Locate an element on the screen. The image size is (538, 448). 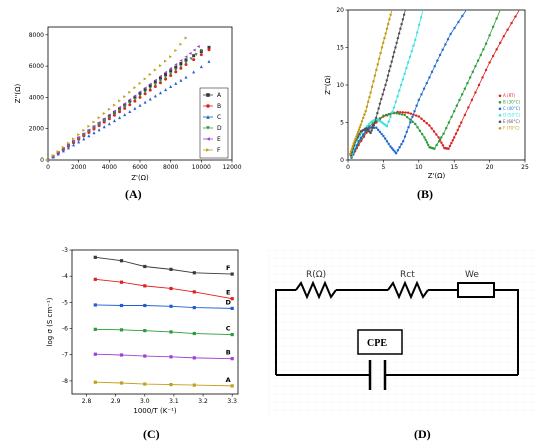
y-tick-label: 8000 is located at coordinates (36, 35).